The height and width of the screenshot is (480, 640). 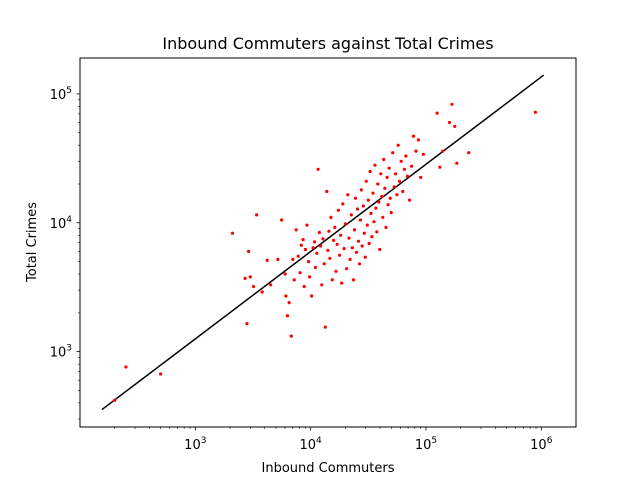 I want to click on y-tick-label: 105, so click(x=61, y=94).